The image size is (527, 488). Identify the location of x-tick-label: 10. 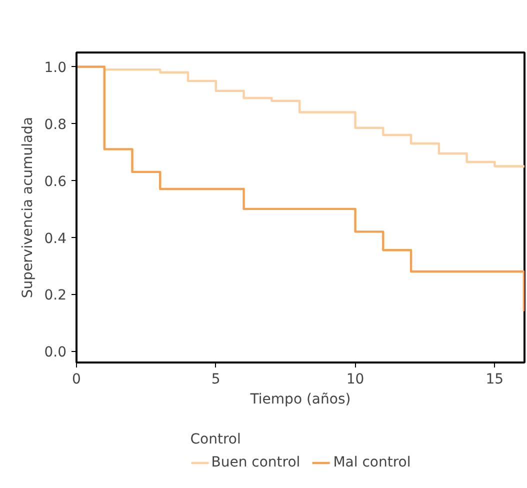
(355, 380).